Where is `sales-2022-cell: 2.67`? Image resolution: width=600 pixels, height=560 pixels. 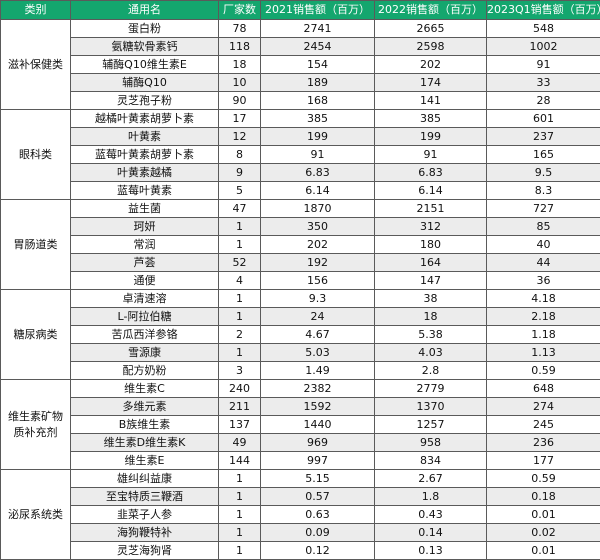
sales-2022-cell: 2.67 is located at coordinates (431, 479).